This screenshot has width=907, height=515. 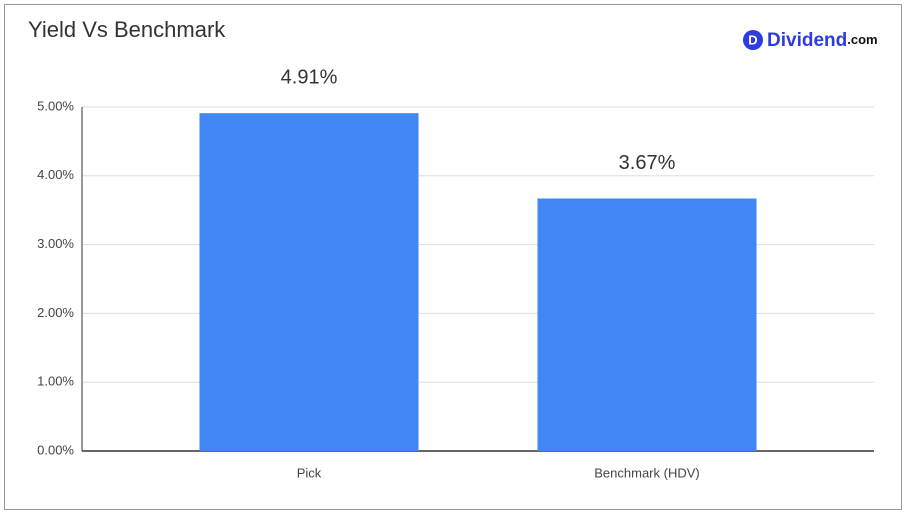 What do you see at coordinates (55, 449) in the screenshot?
I see `y-tick-label: 0.00%` at bounding box center [55, 449].